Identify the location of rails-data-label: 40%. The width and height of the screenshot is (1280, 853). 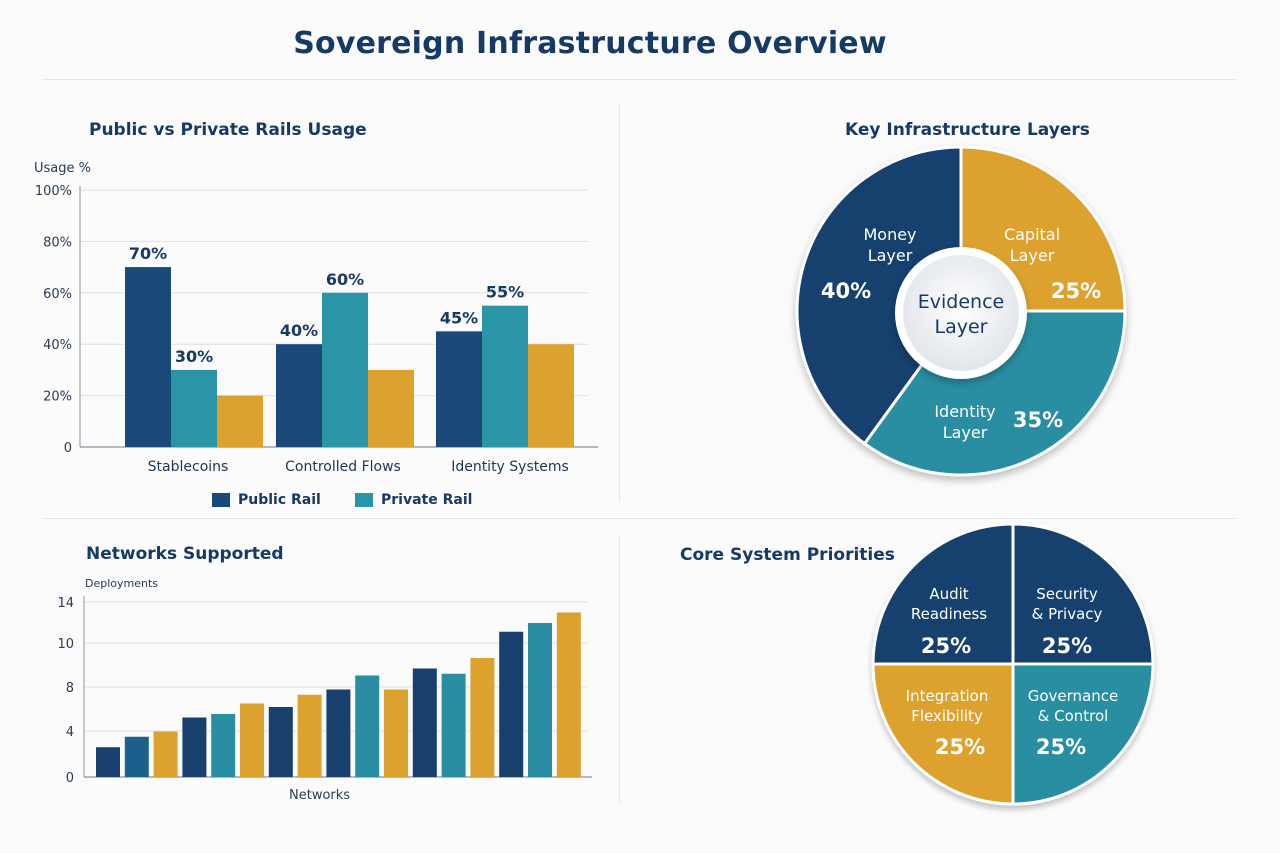
(299, 330).